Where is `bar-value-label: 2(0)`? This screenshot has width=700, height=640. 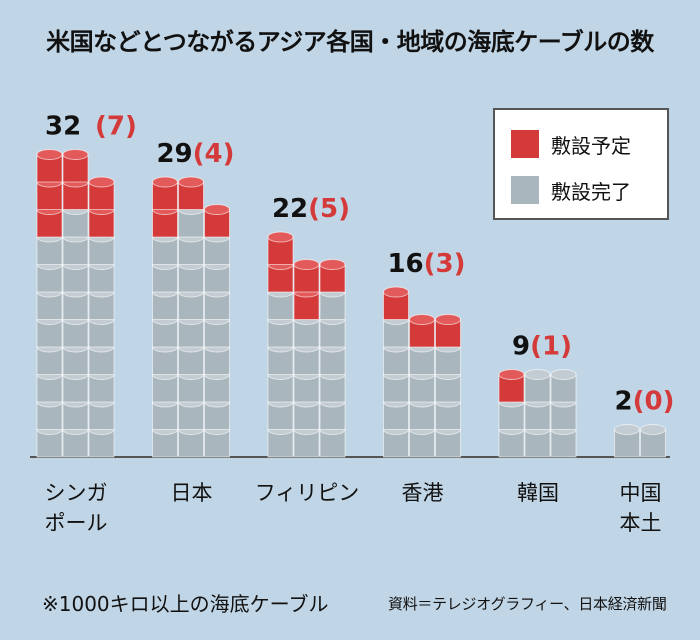 bar-value-label: 2(0) is located at coordinates (645, 402).